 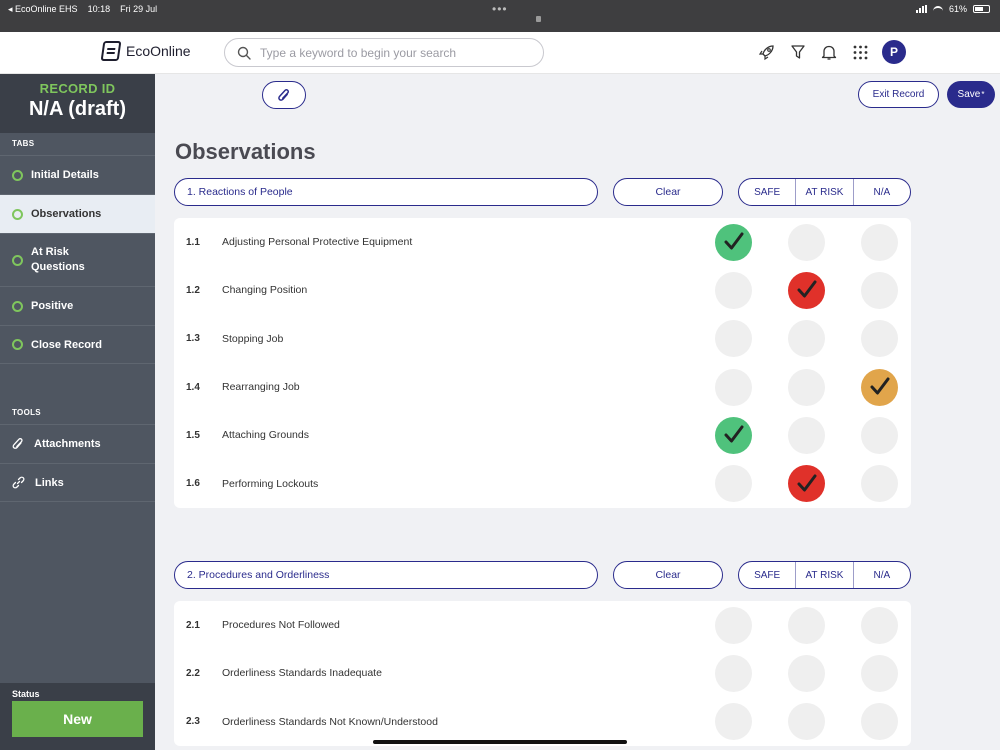 What do you see at coordinates (798, 52) in the screenshot?
I see `filter-icon` at bounding box center [798, 52].